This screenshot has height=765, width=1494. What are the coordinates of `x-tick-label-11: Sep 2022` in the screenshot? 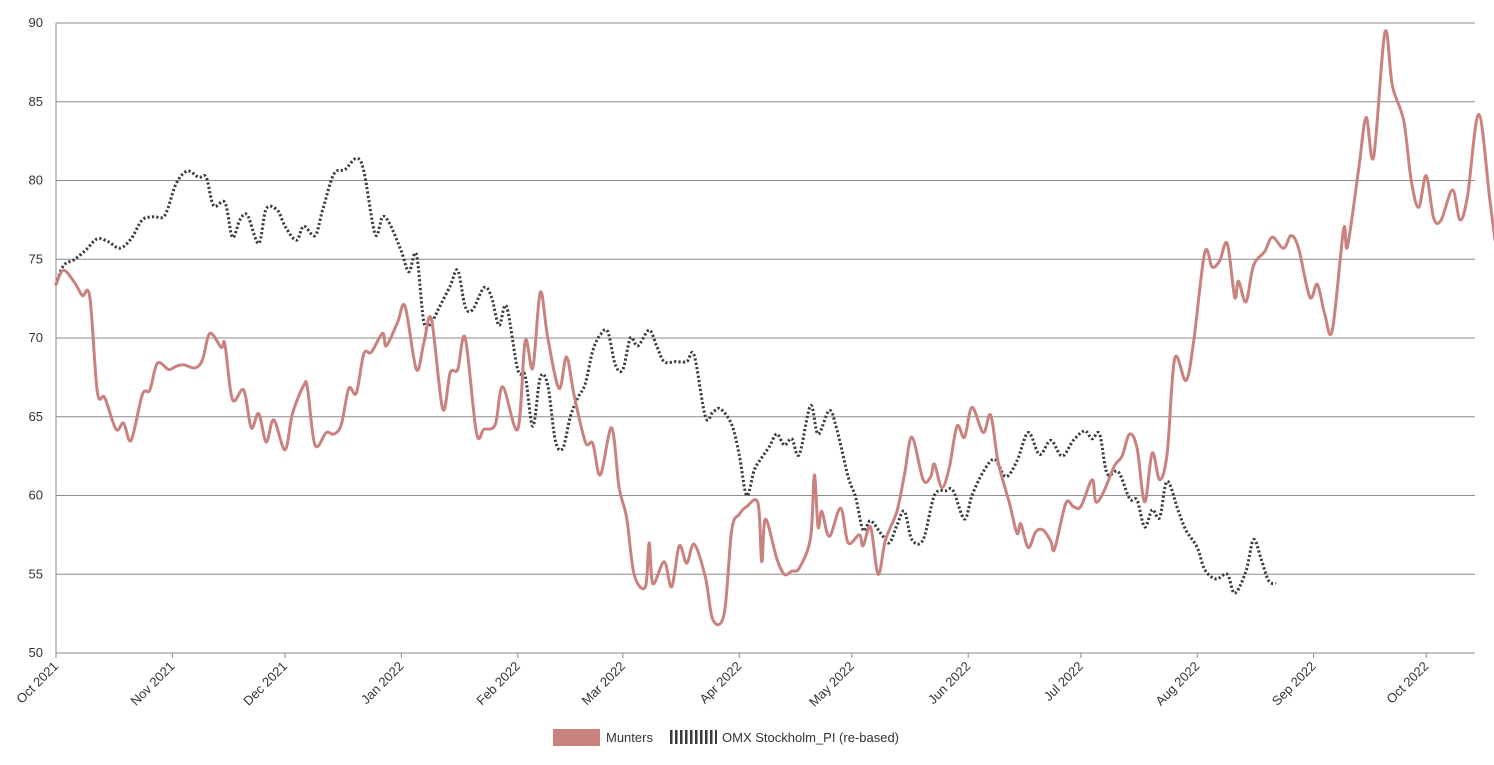 It's located at (1294, 684).